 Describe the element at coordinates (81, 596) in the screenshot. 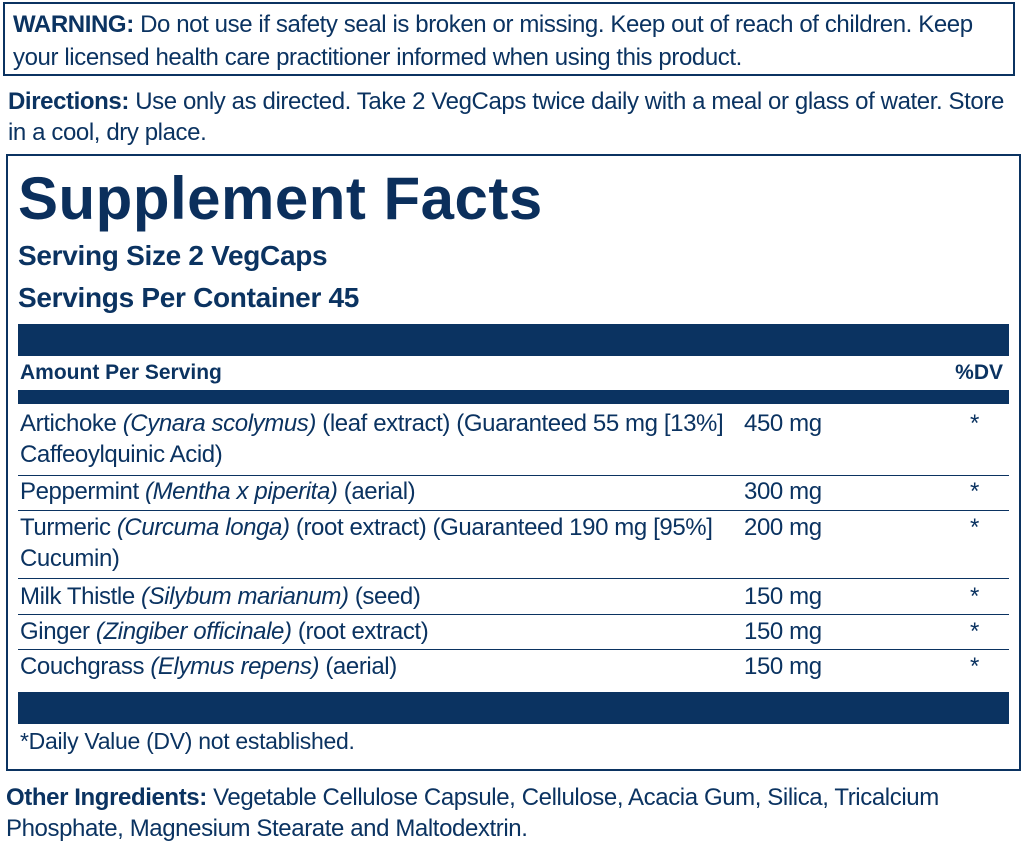

I see `ingredient-name: Milk Thistle` at that location.